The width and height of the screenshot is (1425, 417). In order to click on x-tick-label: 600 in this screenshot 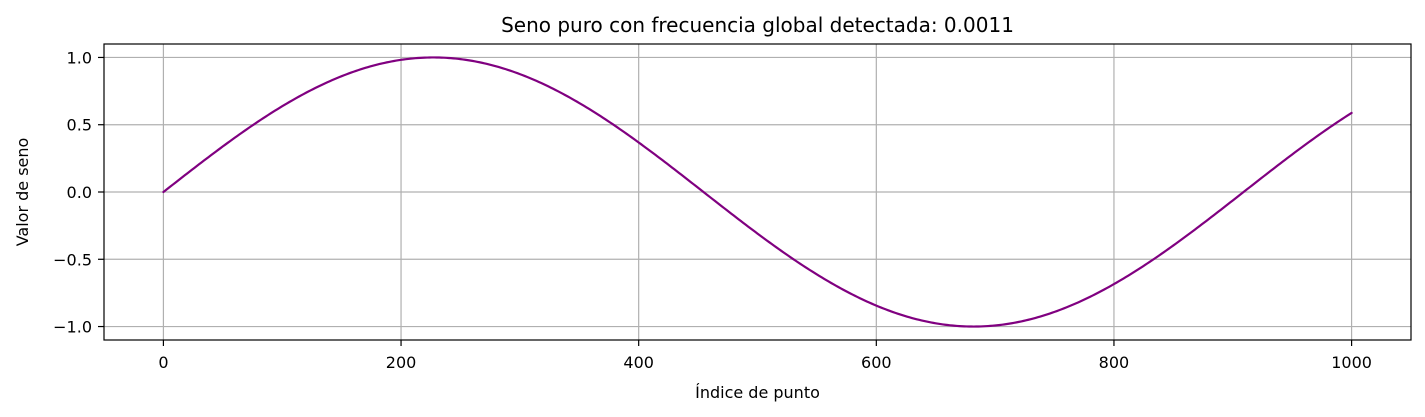, I will do `click(876, 362)`.